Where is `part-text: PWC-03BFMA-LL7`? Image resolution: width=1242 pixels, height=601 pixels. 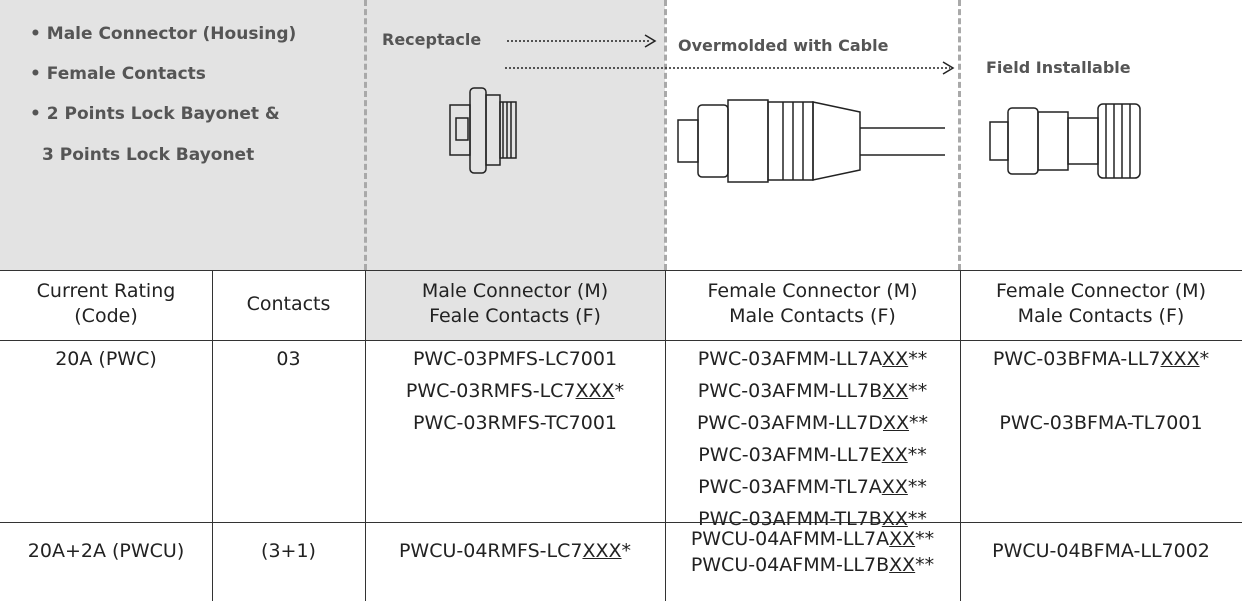 part-text: PWC-03BFMA-LL7 is located at coordinates (1076, 359).